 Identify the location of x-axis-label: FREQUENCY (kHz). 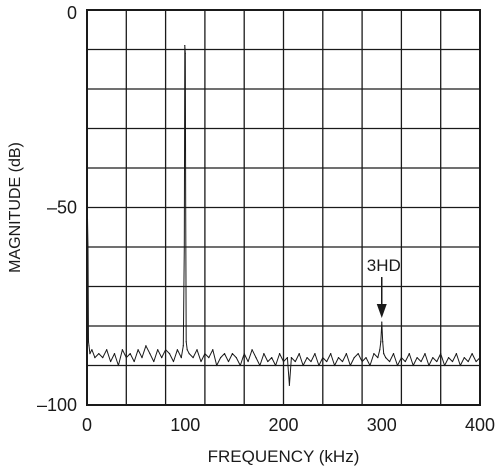
(284, 456).